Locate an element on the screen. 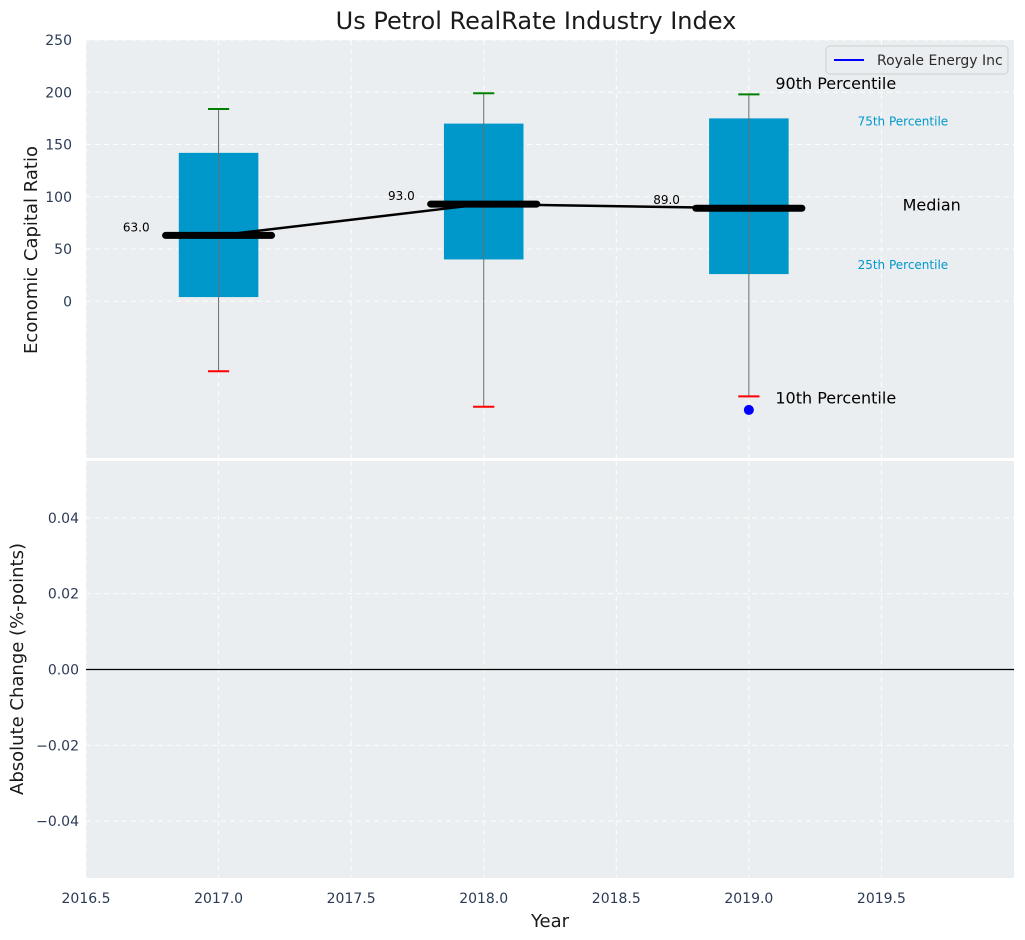 Image resolution: width=1025 pixels, height=940 pixels. bottom-y-axis-label: Absolute Change (%-points) is located at coordinates (17, 669).